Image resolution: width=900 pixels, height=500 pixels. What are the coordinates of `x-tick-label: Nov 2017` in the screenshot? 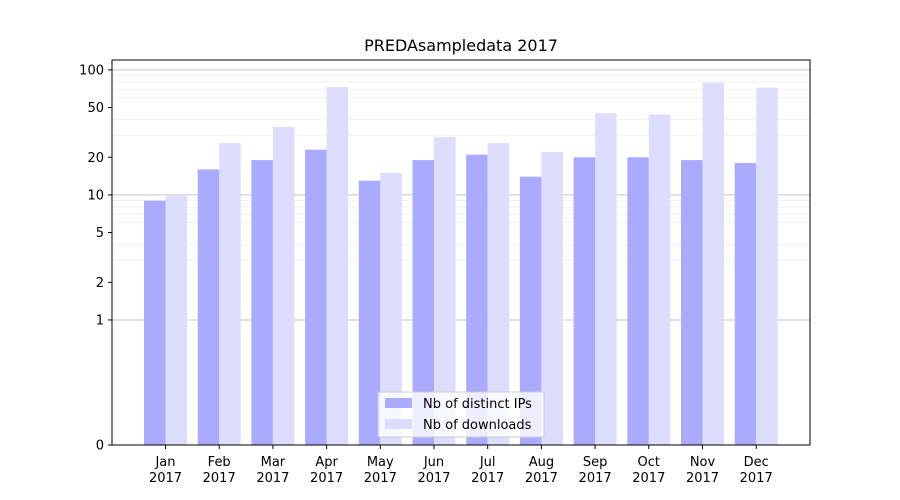 It's located at (702, 470).